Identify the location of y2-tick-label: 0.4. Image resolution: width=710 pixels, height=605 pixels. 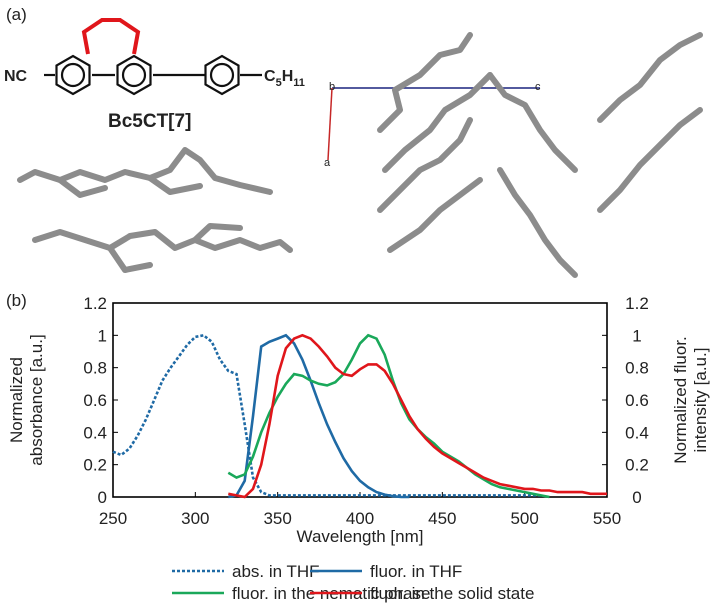
(637, 432).